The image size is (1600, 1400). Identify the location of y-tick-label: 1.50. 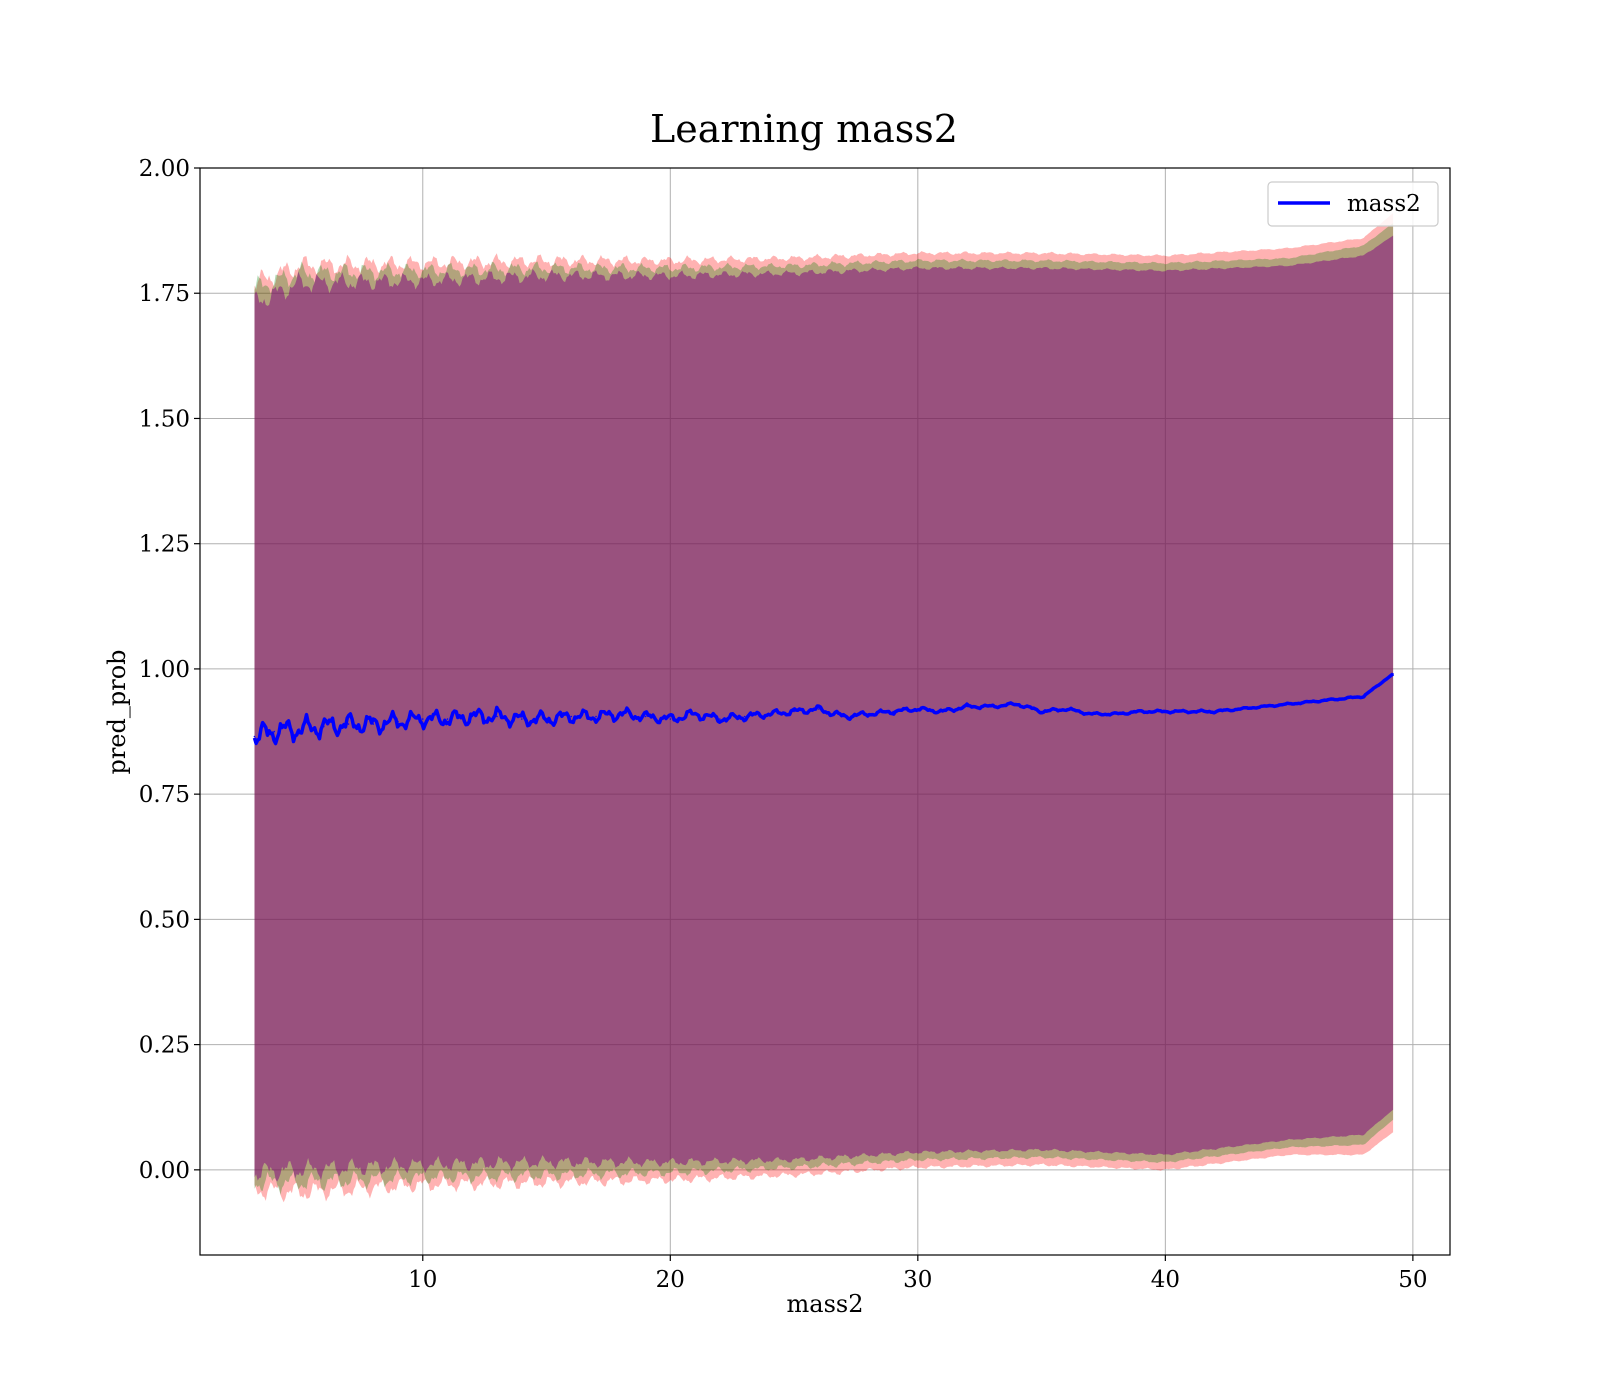
(164, 419).